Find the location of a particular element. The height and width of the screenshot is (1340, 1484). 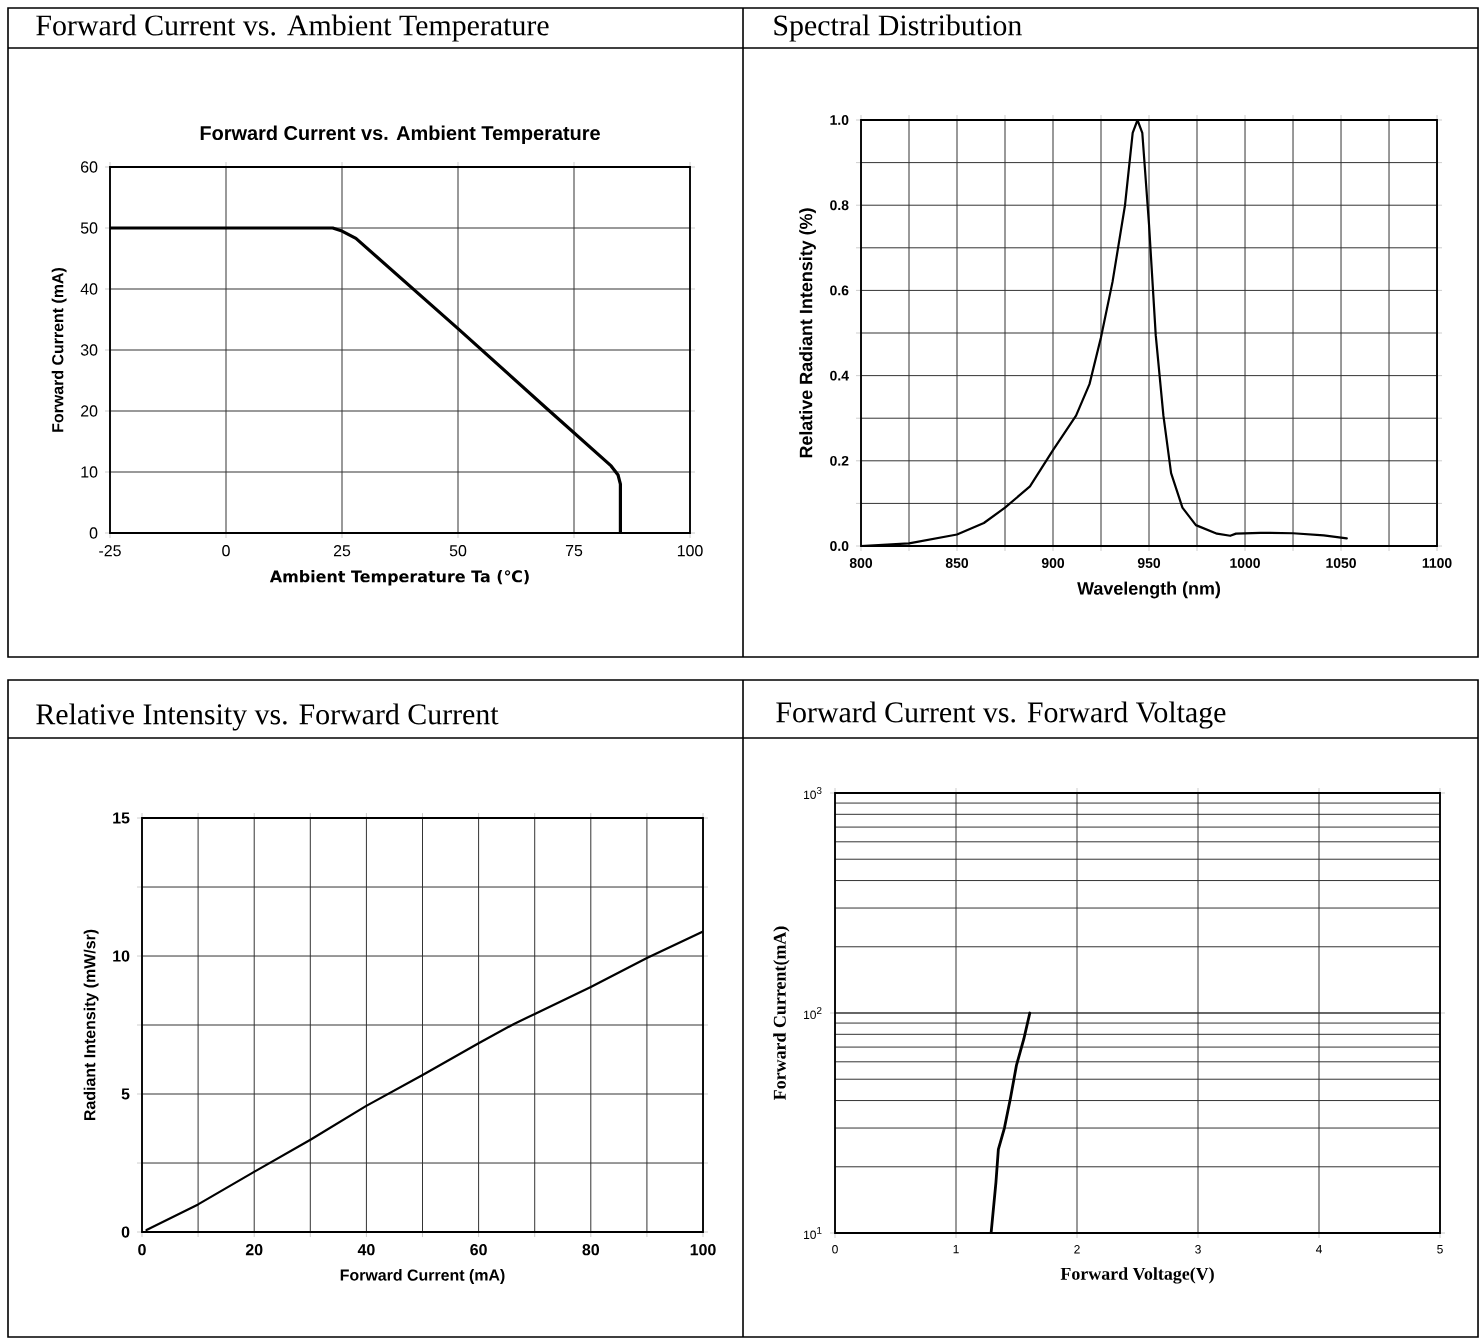

y-tick-label: 10$^{3}$ is located at coordinates (813, 793).